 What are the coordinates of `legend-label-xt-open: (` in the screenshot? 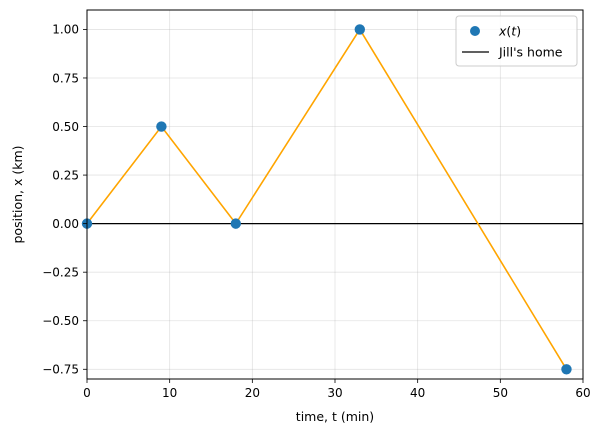 It's located at (508, 31).